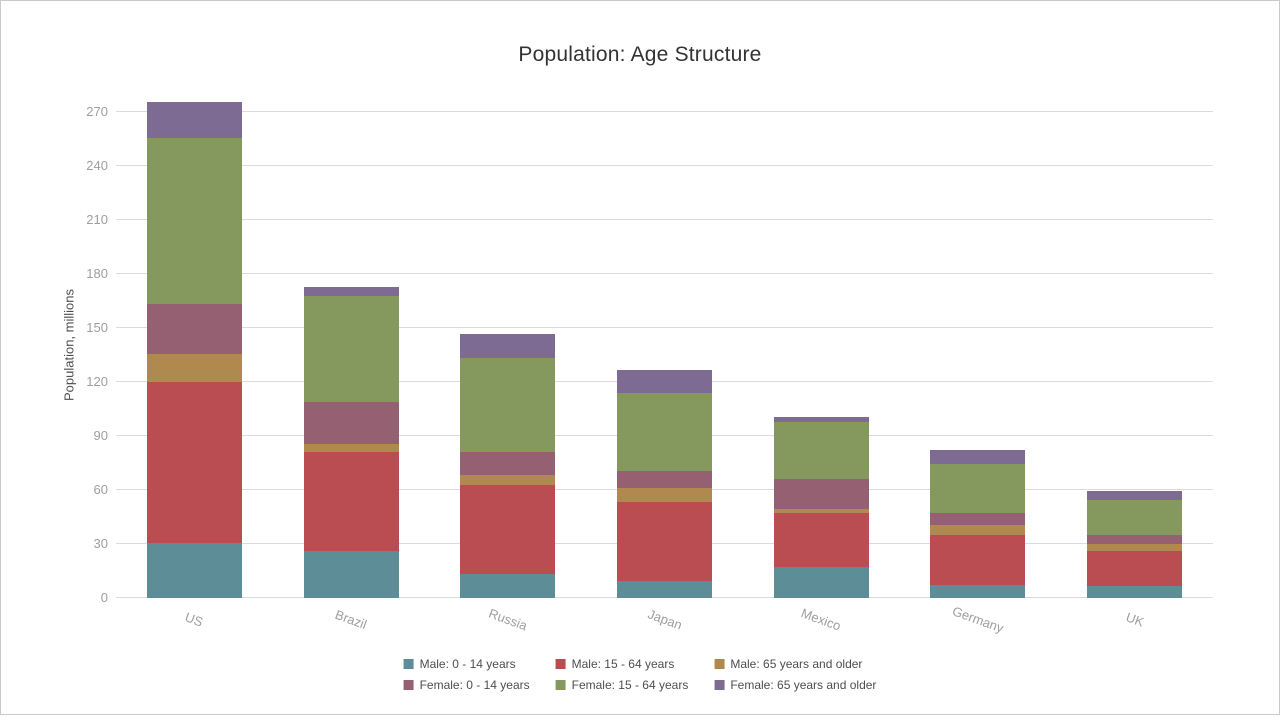 This screenshot has height=720, width=1280. What do you see at coordinates (664, 619) in the screenshot?
I see `x-axis-label-japan: Japan` at bounding box center [664, 619].